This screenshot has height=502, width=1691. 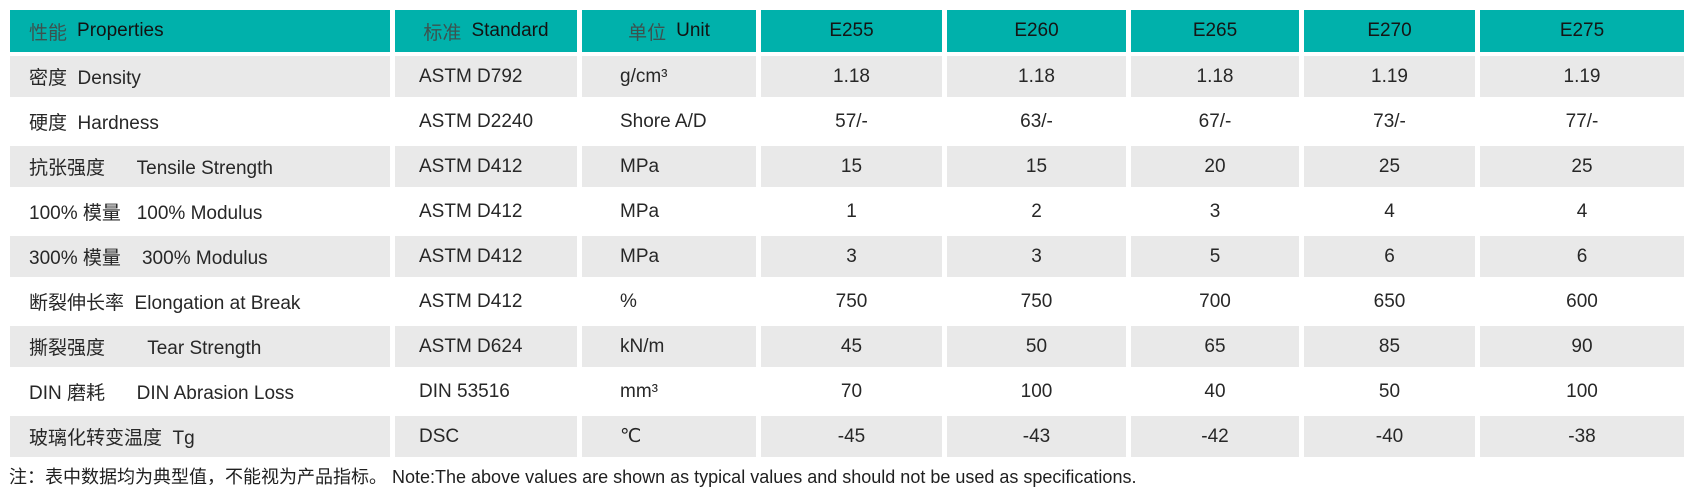 I want to click on unit-cell: %, so click(x=669, y=301).